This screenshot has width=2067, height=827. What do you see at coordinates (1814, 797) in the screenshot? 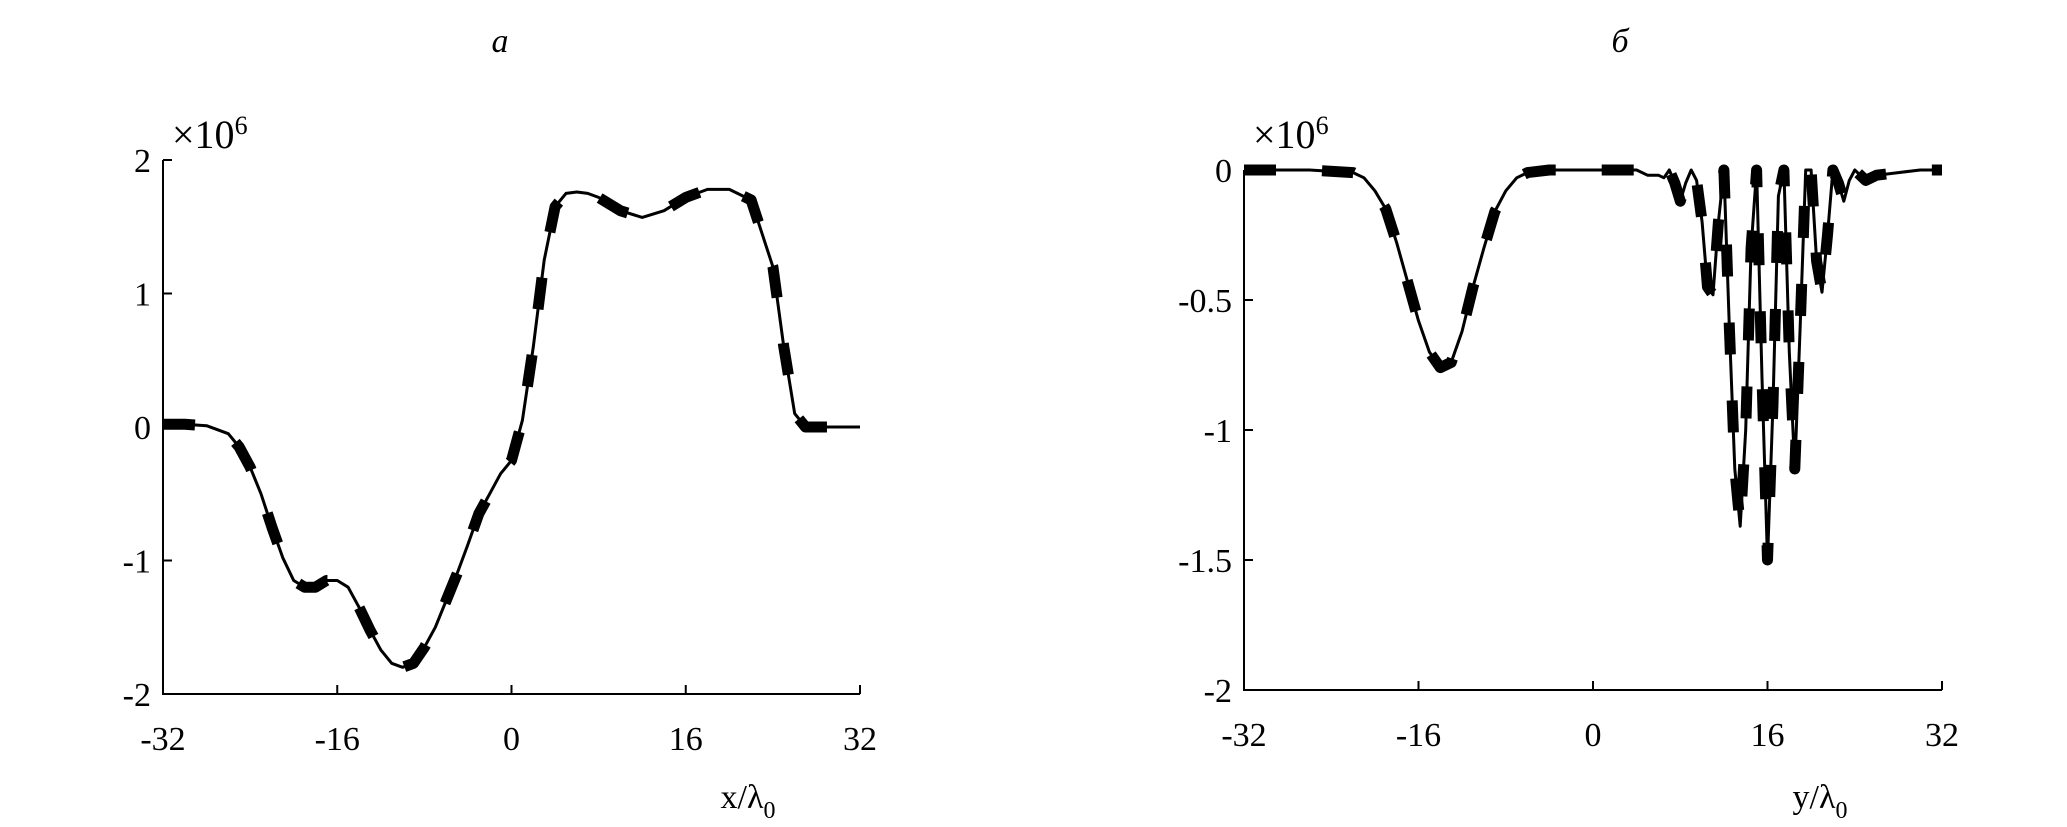
I see `x-axis-label-main: y/λ` at bounding box center [1814, 797].